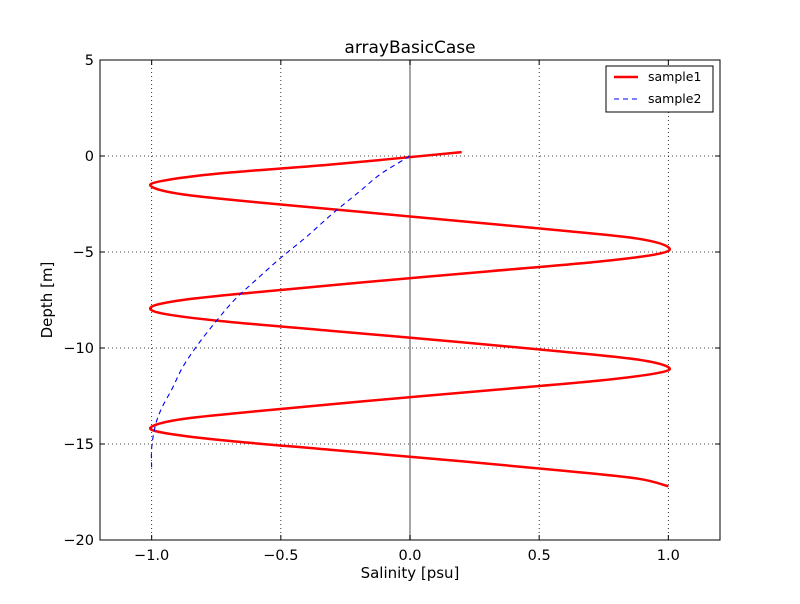 The width and height of the screenshot is (800, 604). I want to click on y-tick-label: −10, so click(78, 349).